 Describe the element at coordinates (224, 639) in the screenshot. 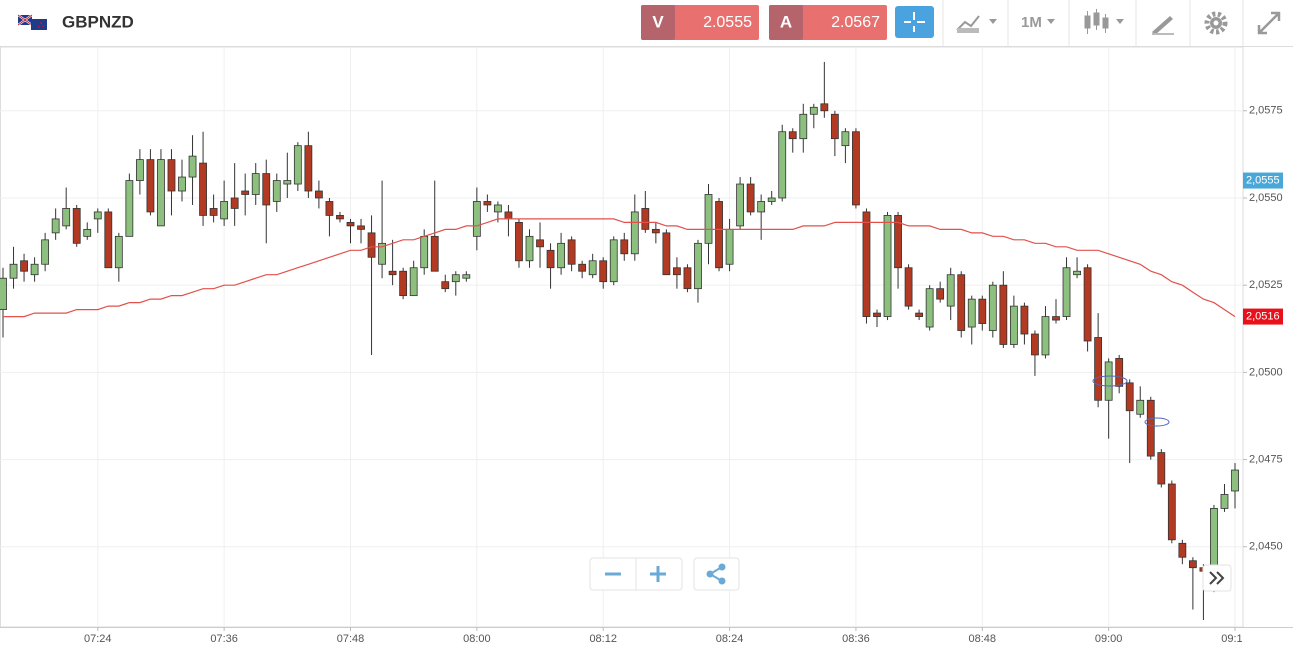

I see `x-tick-label: 07:36` at that location.